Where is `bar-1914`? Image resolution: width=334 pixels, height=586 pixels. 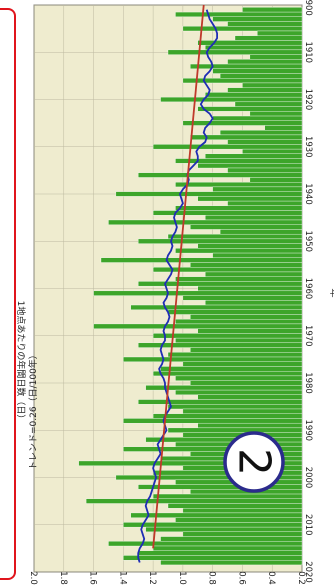
bar-1914 is located at coordinates (257, 71).